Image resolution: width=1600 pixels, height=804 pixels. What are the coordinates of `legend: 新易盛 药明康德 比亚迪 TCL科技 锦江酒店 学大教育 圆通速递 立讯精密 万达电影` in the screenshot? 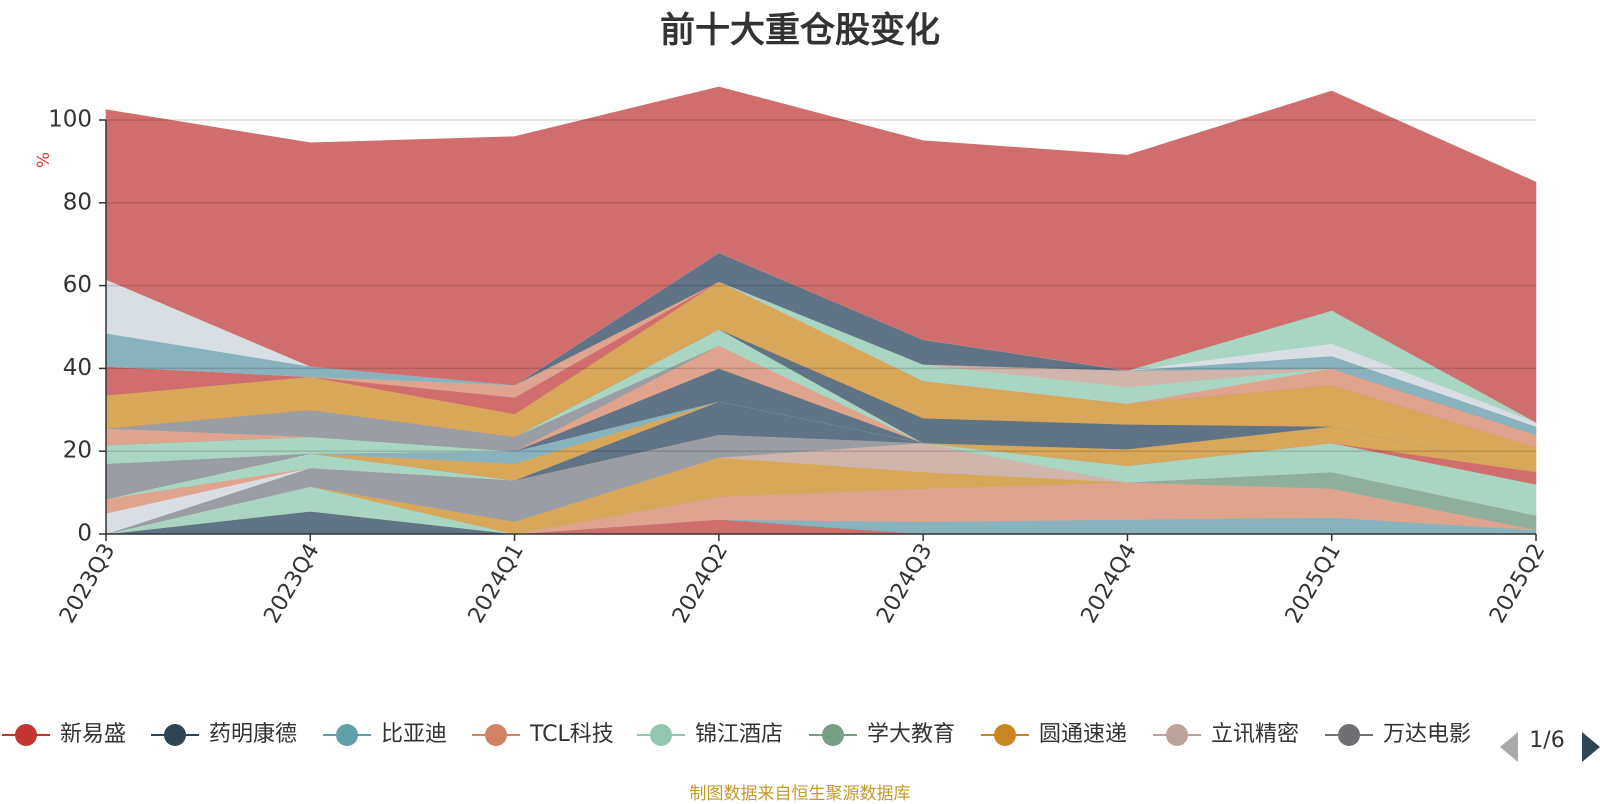 It's located at (736, 734).